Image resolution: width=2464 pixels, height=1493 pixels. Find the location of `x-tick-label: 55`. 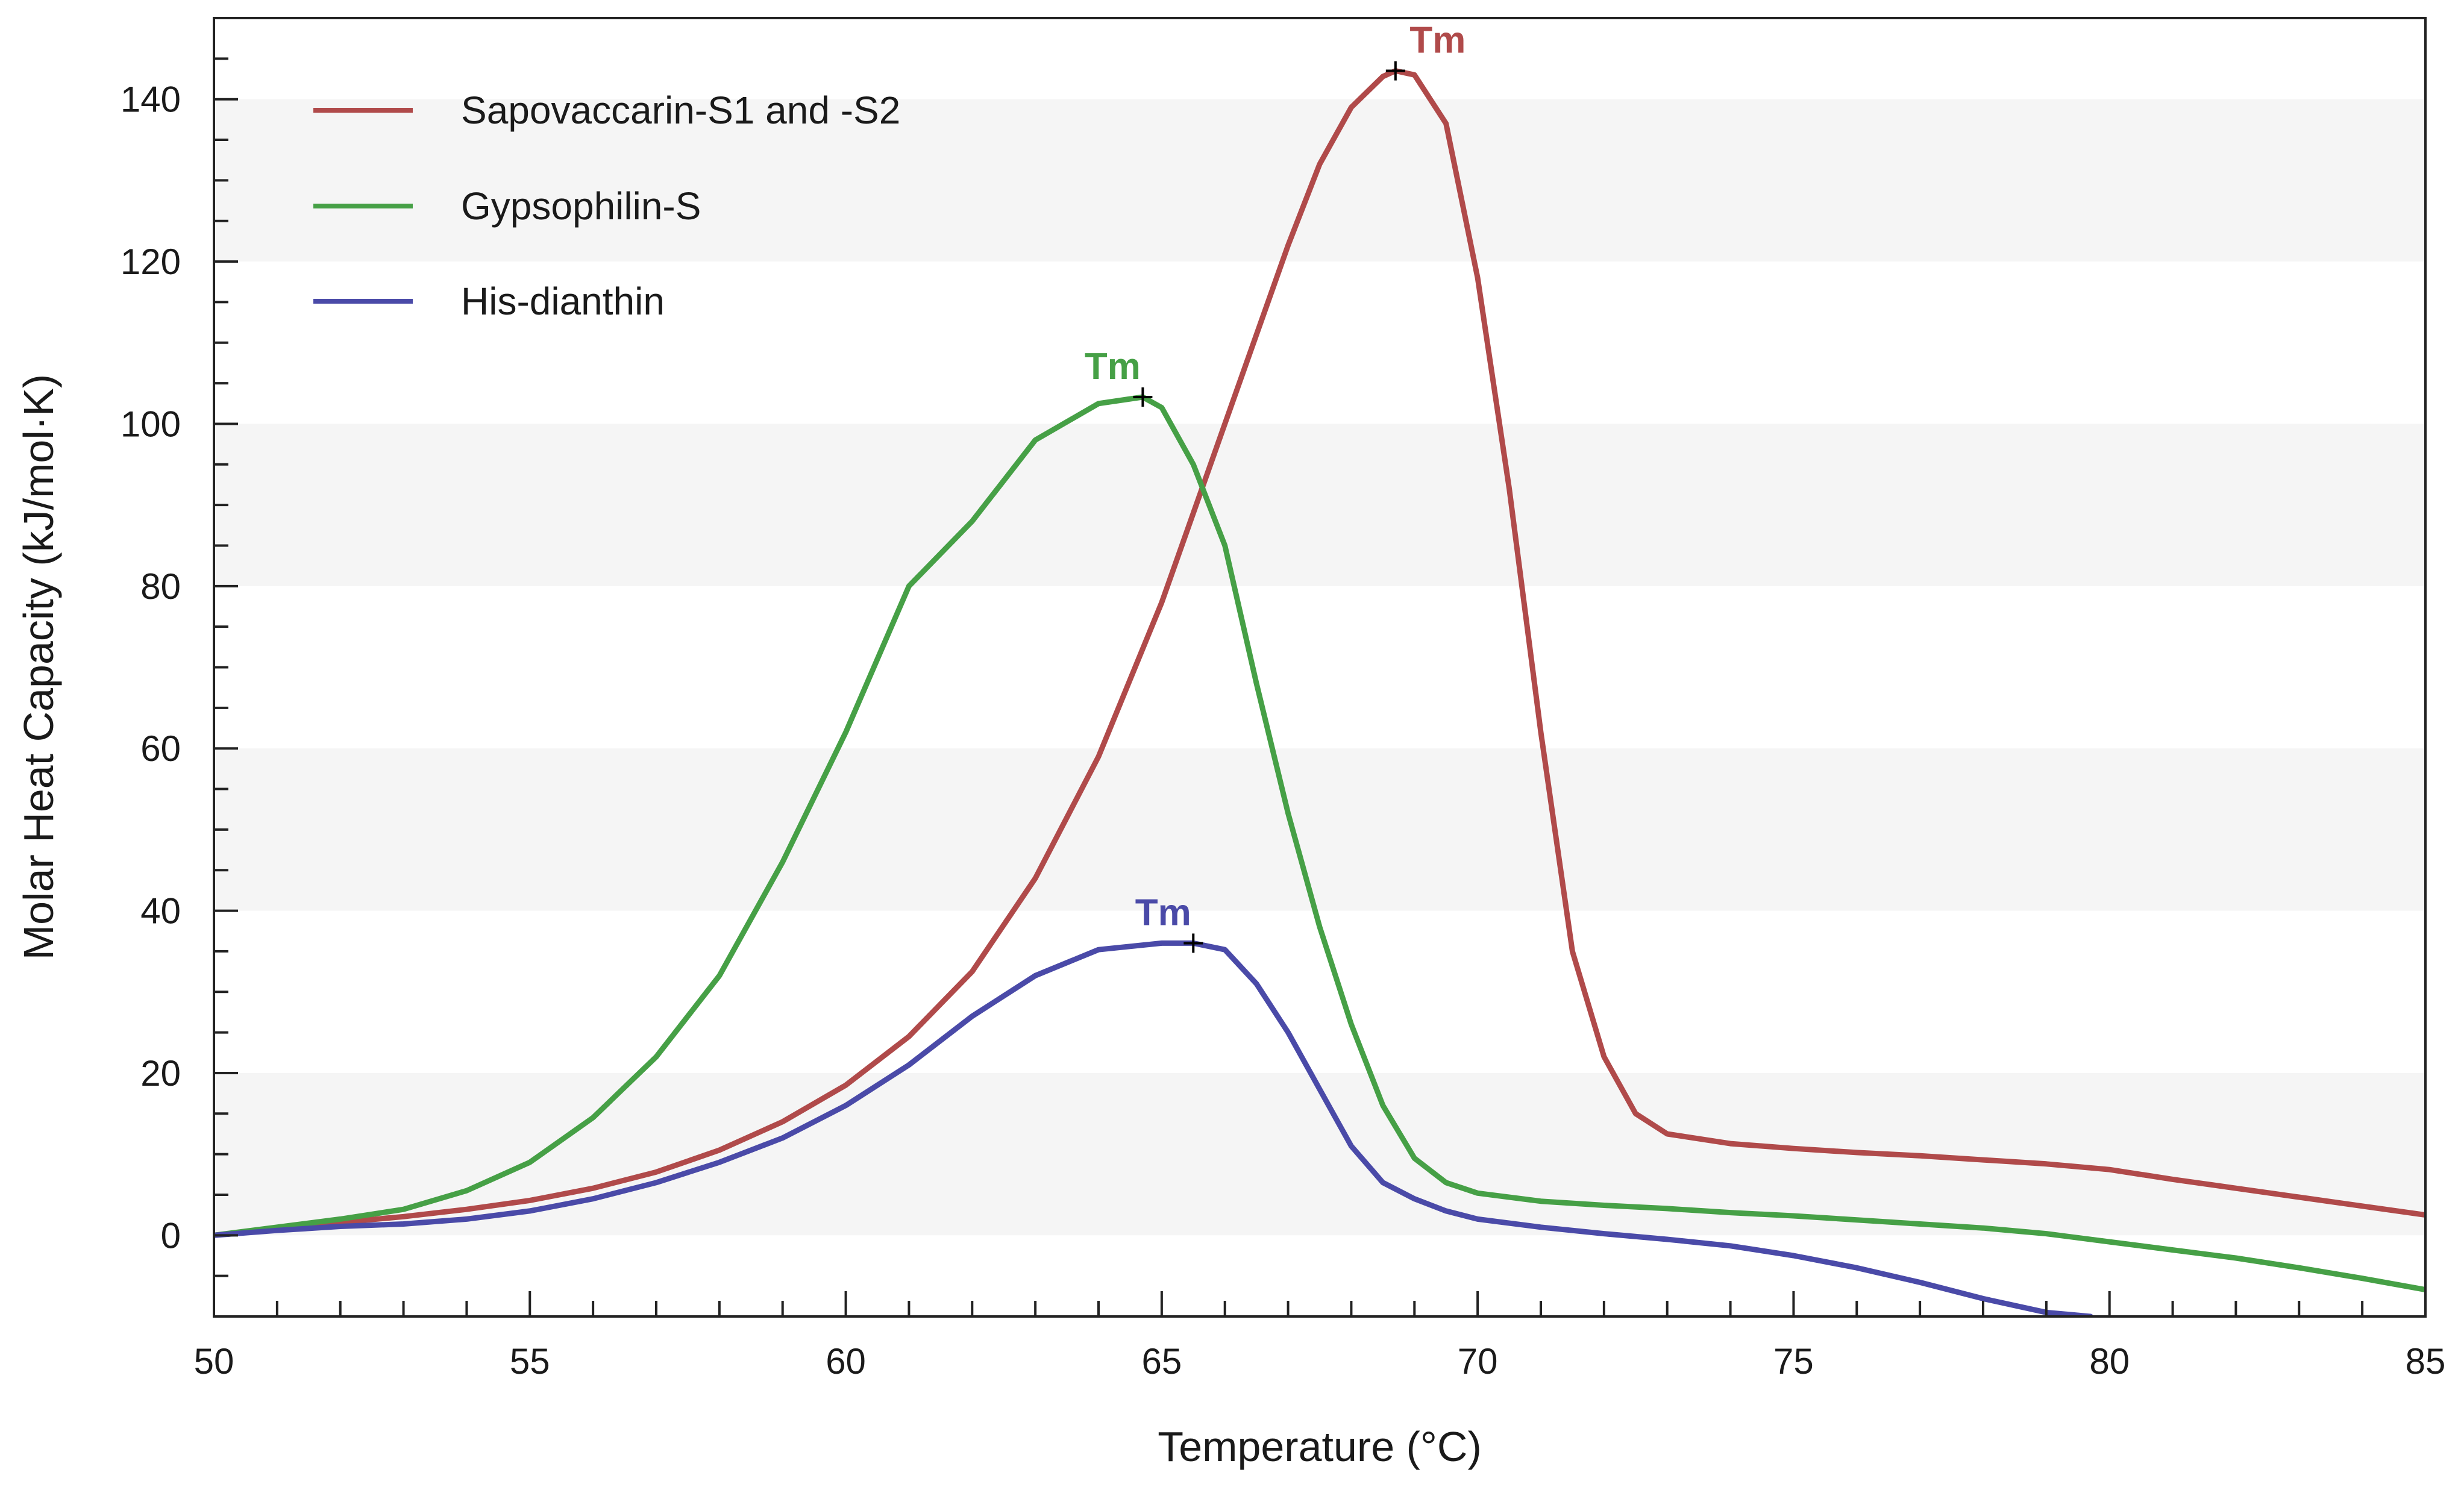

x-tick-label: 55 is located at coordinates (530, 1361).